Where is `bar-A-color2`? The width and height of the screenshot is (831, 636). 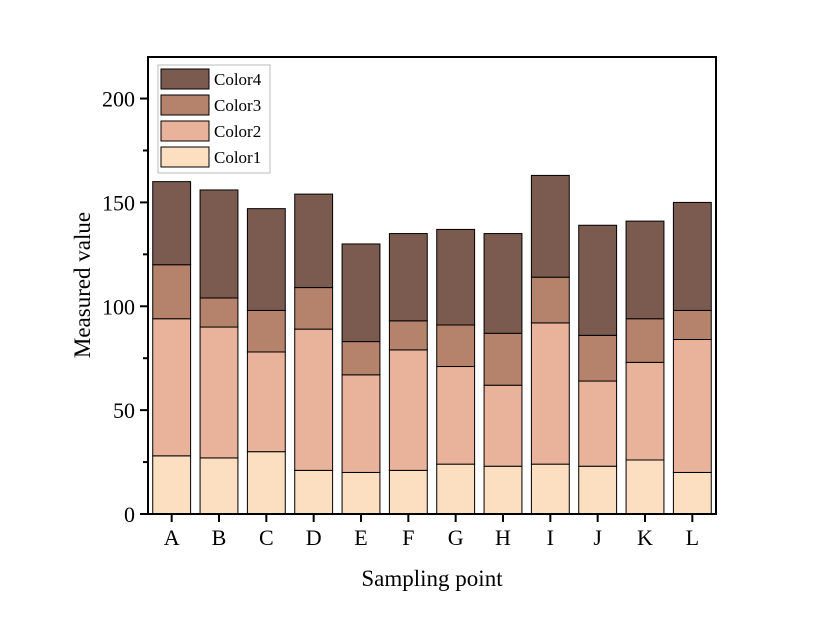 bar-A-color2 is located at coordinates (172, 387).